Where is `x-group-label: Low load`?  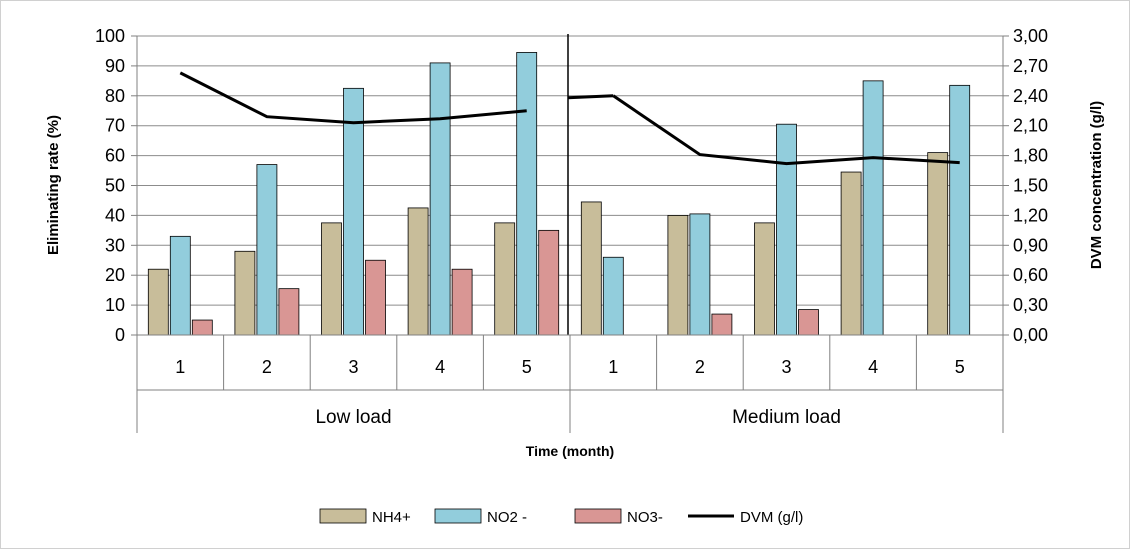 x-group-label: Low load is located at coordinates (353, 417).